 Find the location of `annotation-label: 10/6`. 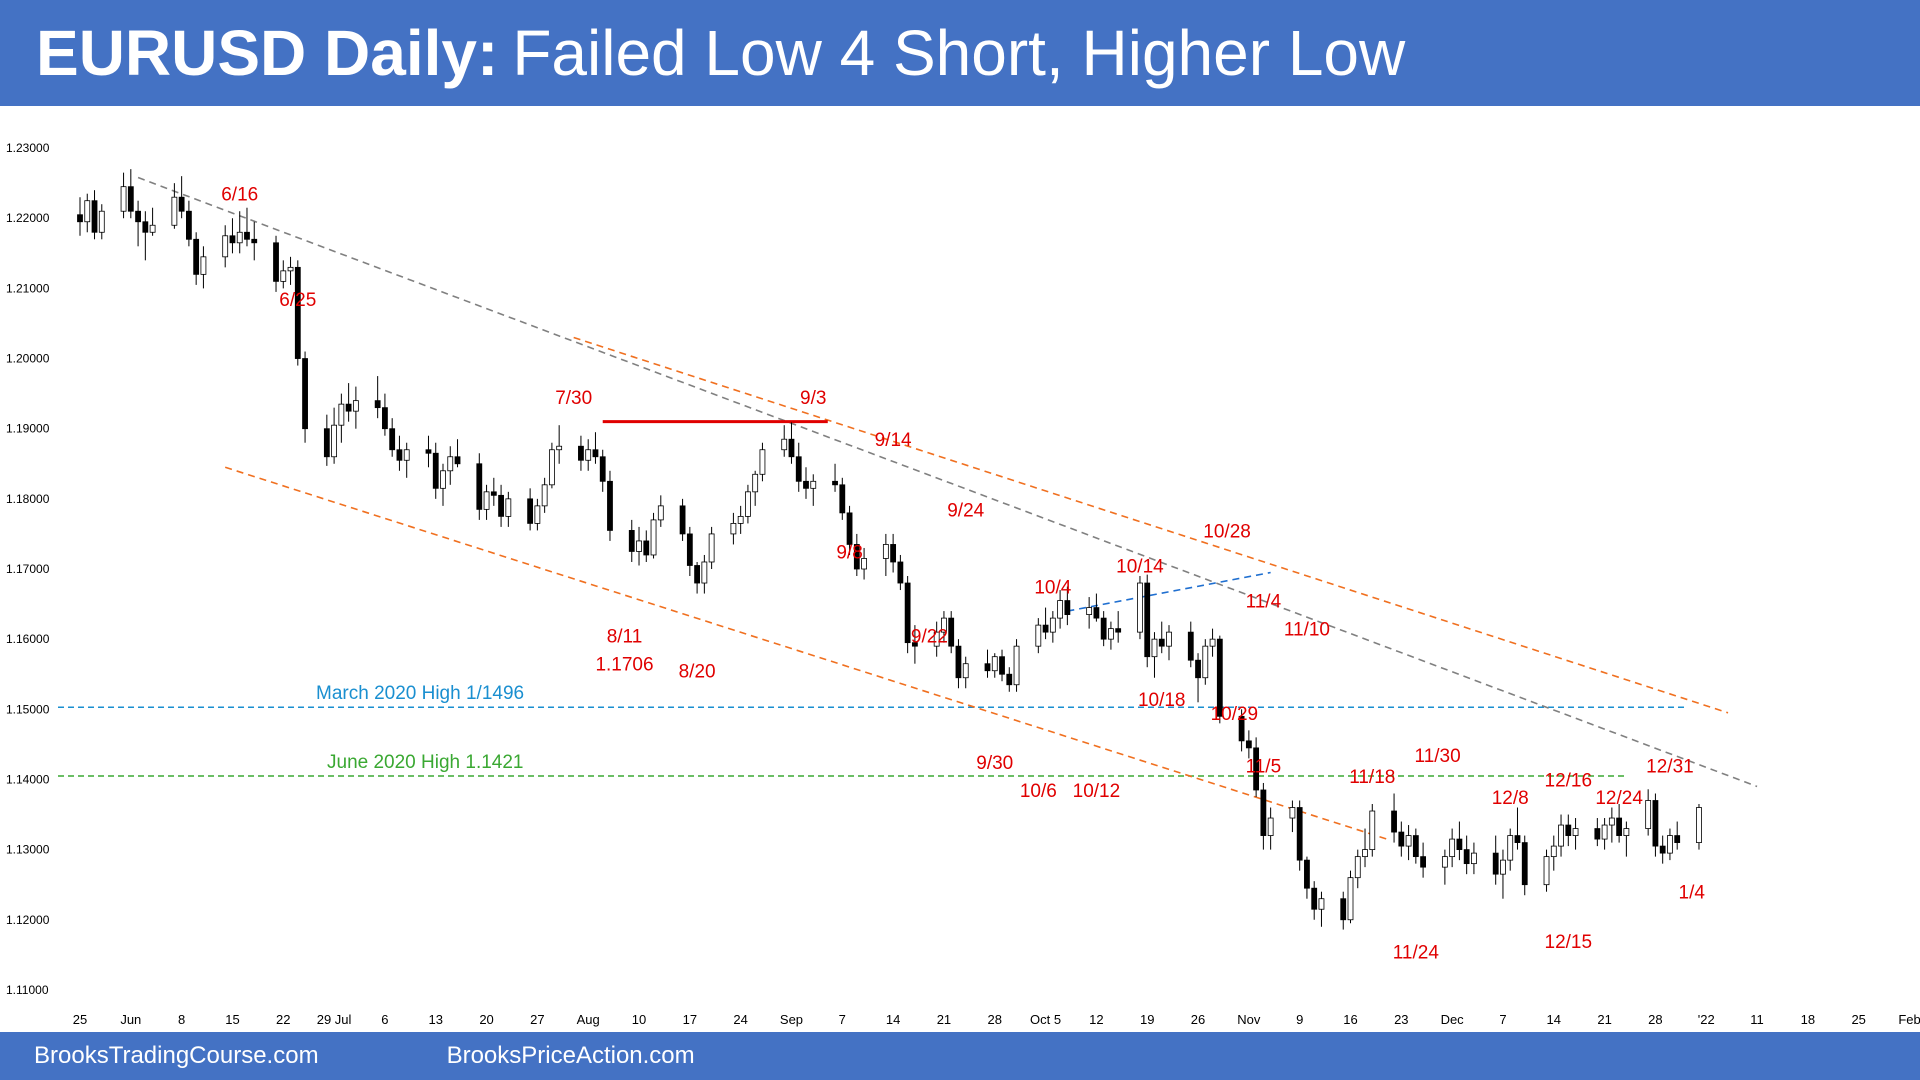

annotation-label: 10/6 is located at coordinates (1038, 791).